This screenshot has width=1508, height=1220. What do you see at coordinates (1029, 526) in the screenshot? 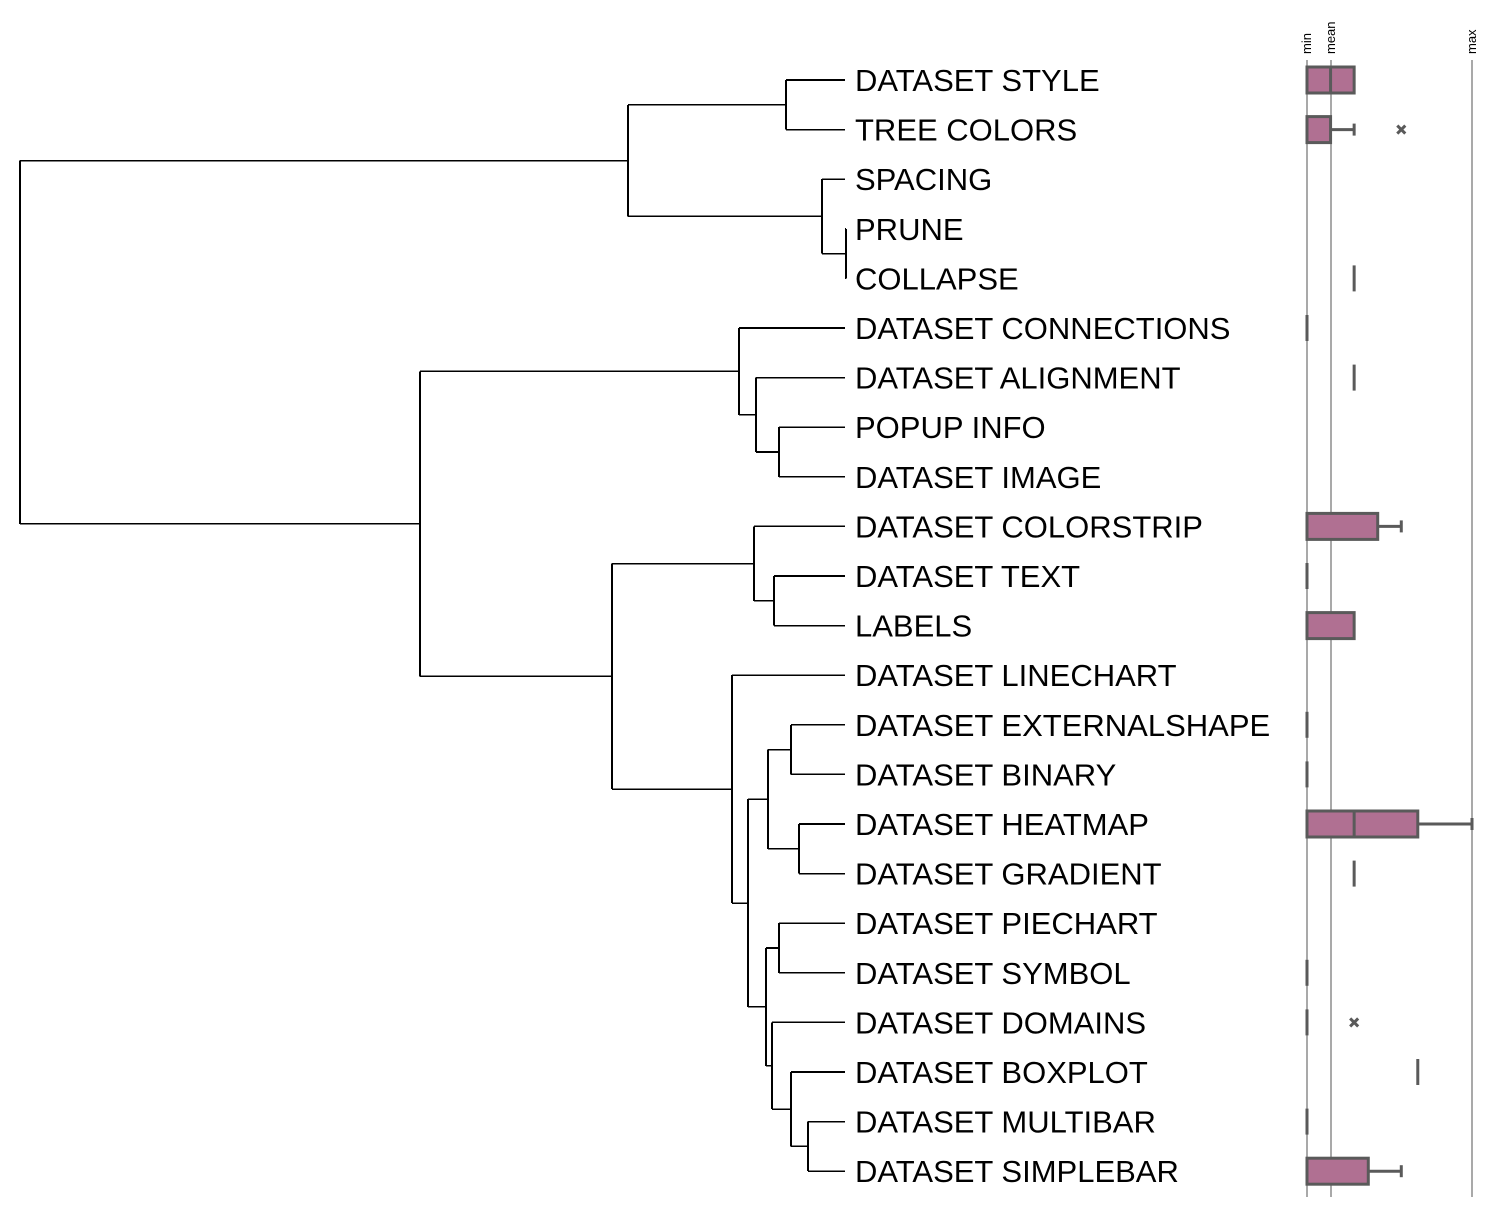
I see `leaf-label: DATASET COLORSTRIP` at bounding box center [1029, 526].